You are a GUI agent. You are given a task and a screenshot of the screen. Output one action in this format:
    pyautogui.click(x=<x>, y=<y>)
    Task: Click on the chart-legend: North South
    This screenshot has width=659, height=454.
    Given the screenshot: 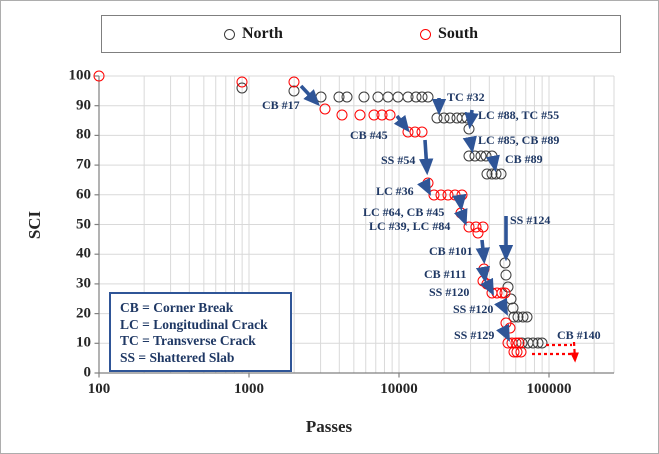 What is the action you would take?
    pyautogui.click(x=361, y=34)
    